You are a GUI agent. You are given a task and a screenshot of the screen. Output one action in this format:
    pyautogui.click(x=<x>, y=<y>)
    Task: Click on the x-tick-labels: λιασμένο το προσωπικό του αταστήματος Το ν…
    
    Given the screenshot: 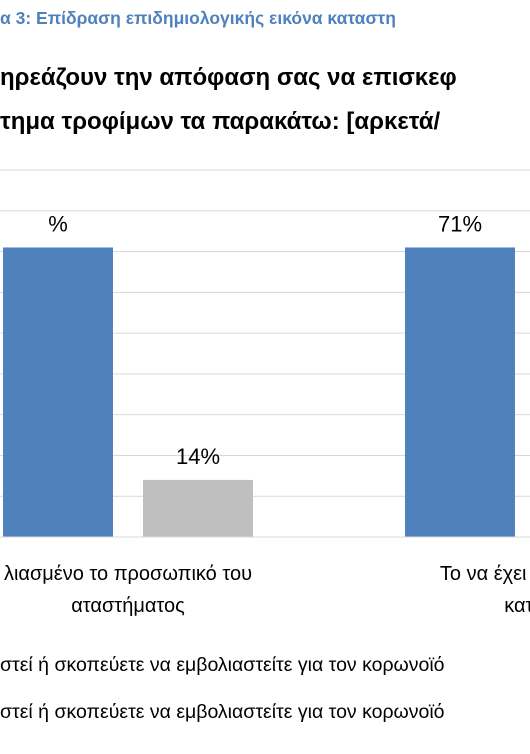 What is the action you would take?
    pyautogui.click(x=267, y=590)
    